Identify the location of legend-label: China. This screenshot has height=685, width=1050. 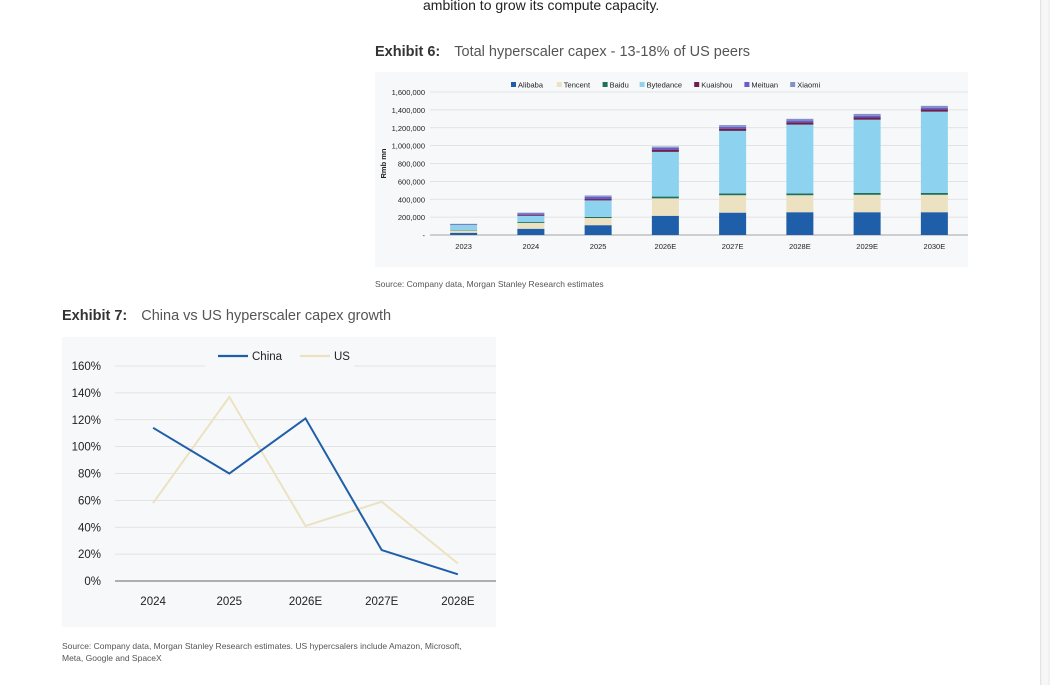
(267, 357).